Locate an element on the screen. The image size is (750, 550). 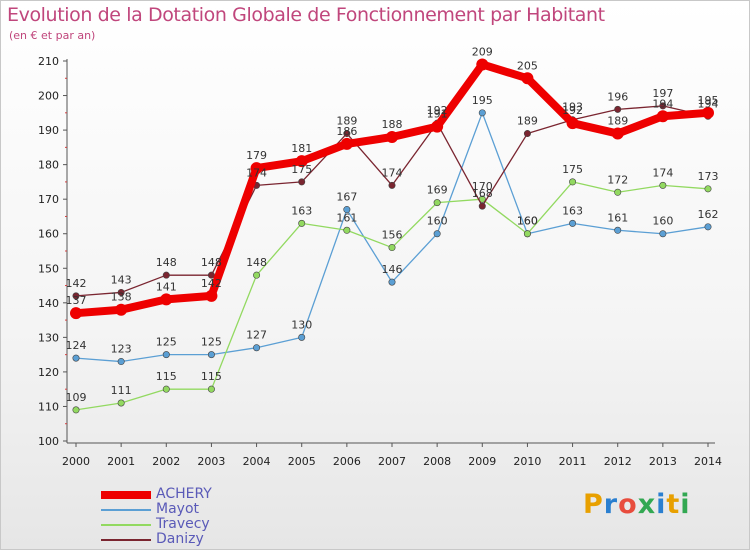
data-label-mayot: 146 is located at coordinates (392, 269).